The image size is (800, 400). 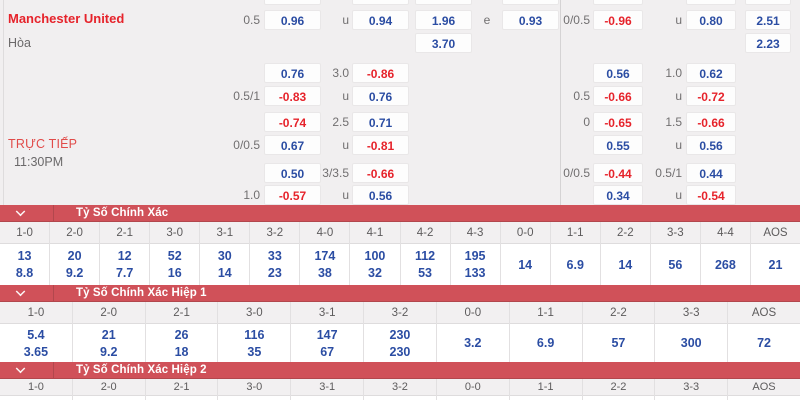 I want to click on odds-value: 57, so click(x=618, y=343).